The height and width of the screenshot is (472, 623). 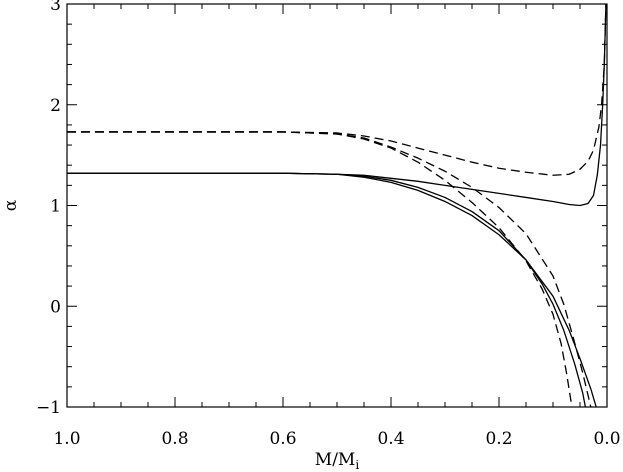 I want to click on x-axis-label-main: M/M, so click(x=335, y=460).